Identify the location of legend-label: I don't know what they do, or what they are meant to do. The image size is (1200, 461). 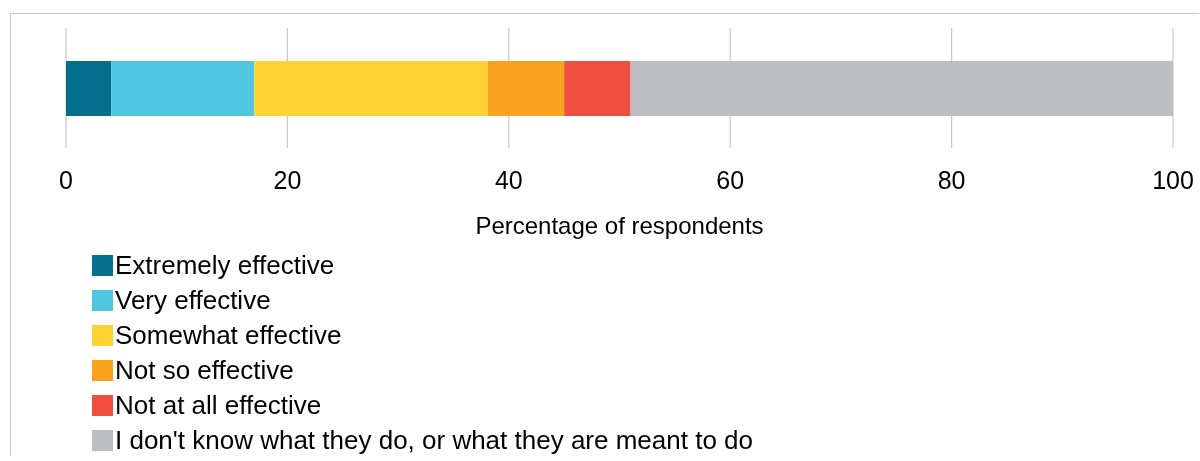
(434, 440).